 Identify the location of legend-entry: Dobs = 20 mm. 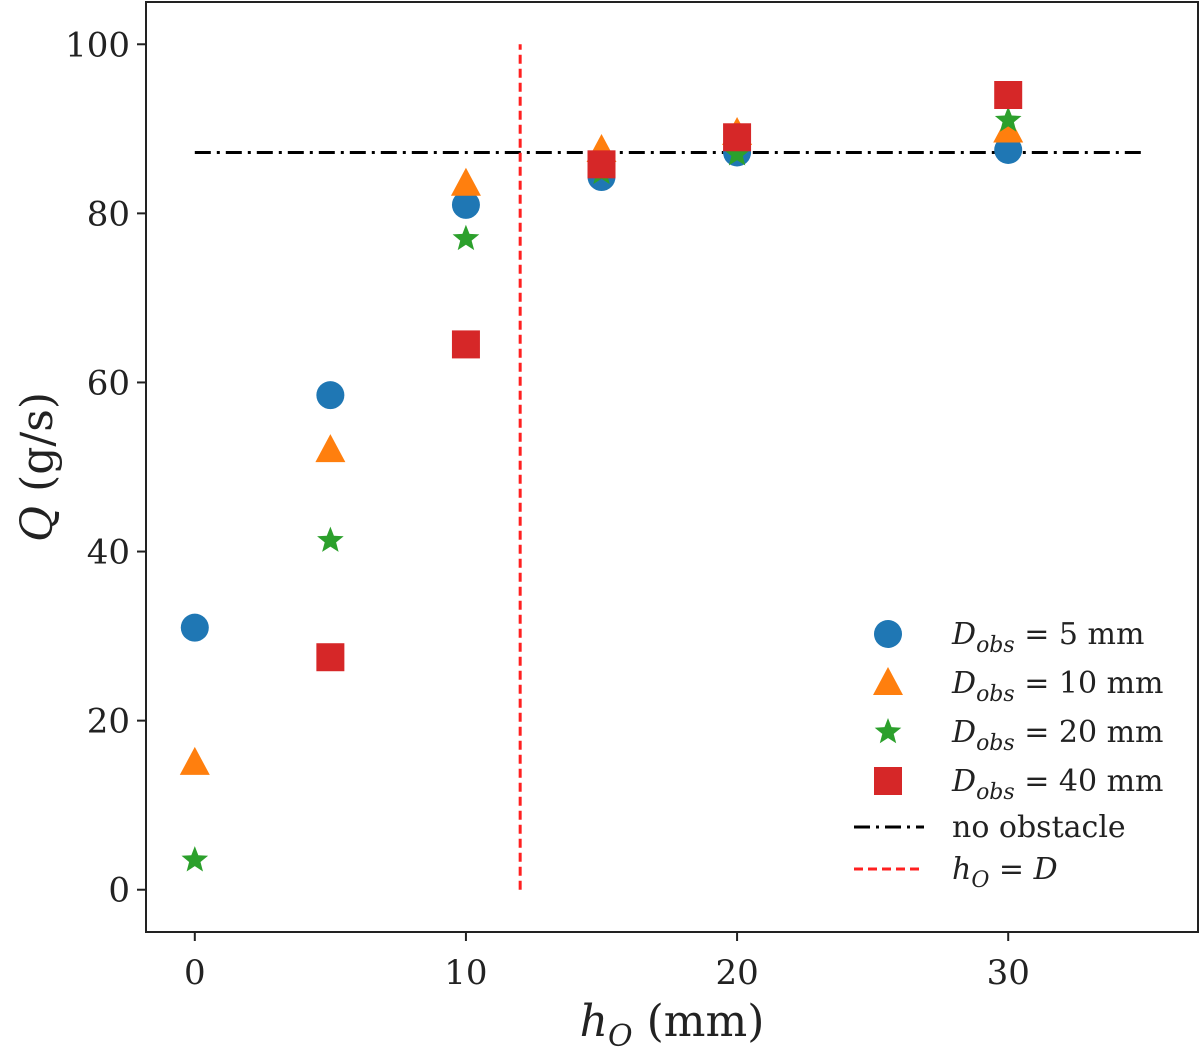
(1019, 735).